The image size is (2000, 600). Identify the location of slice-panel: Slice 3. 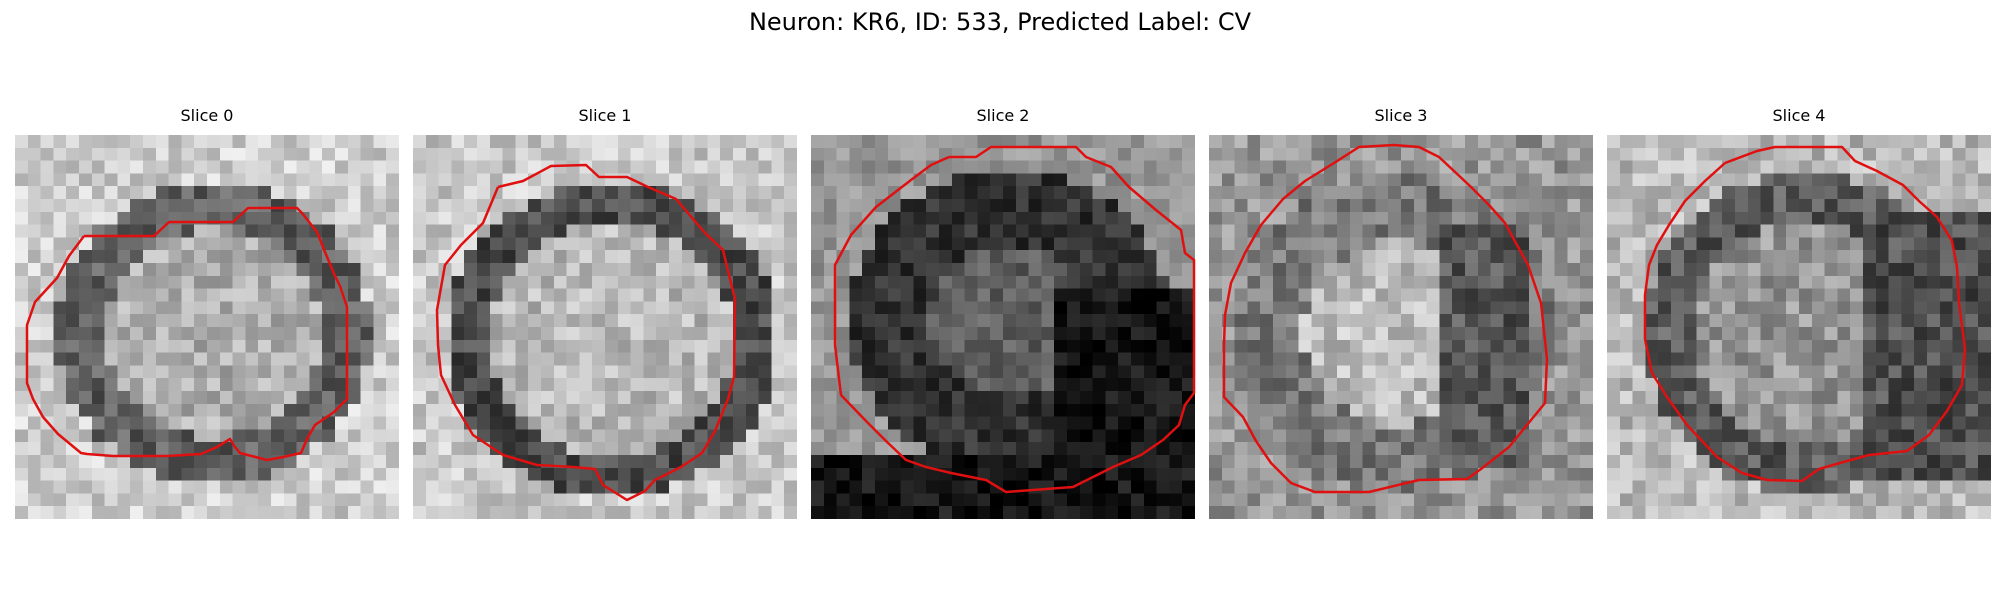
(1401, 314).